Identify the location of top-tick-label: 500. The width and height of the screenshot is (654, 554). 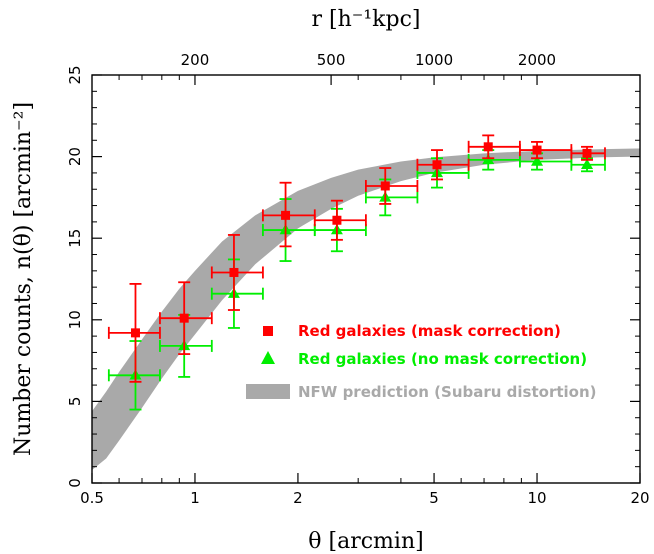
(331, 60).